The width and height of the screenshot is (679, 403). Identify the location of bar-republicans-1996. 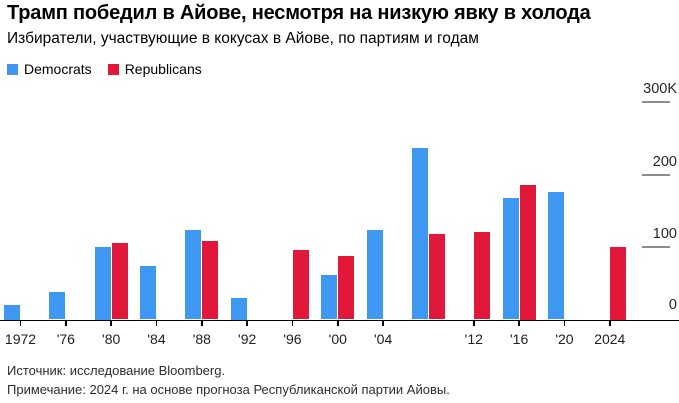
(300, 284).